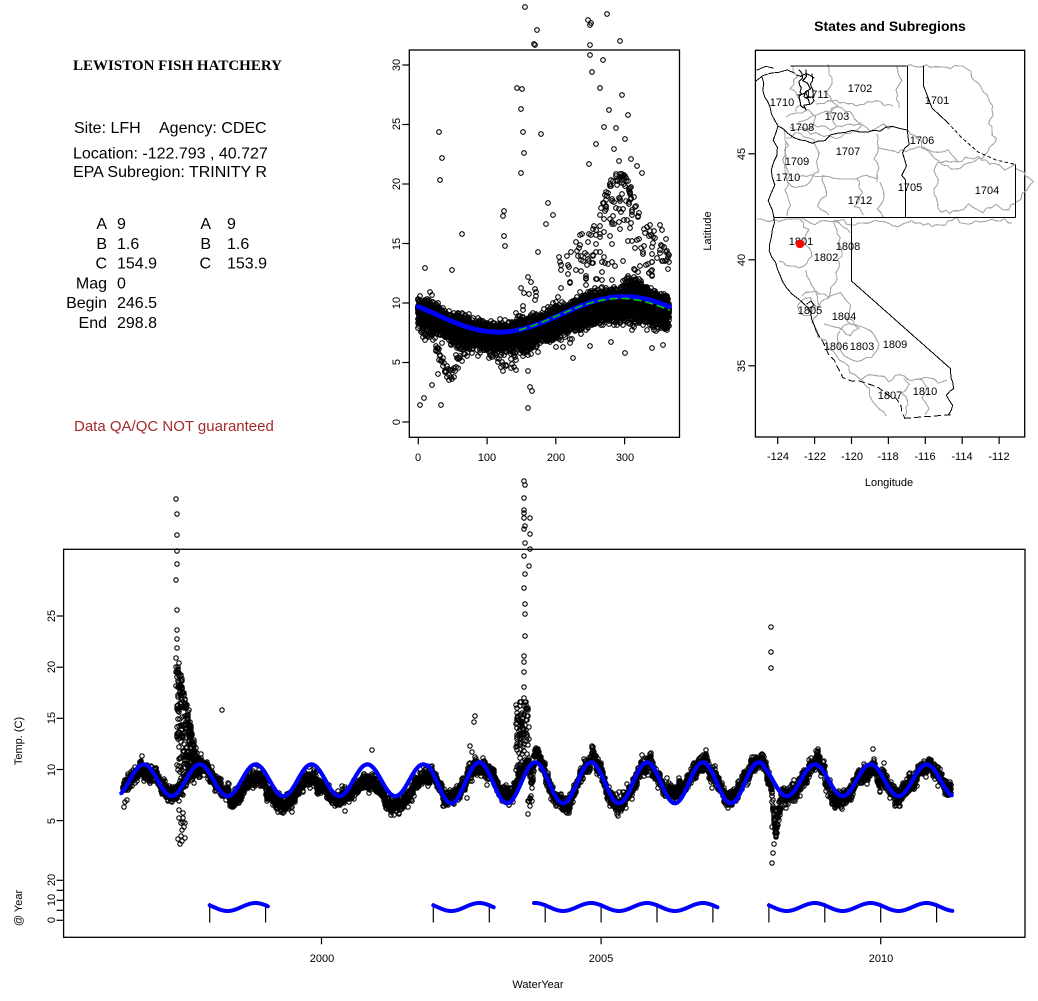  What do you see at coordinates (397, 362) in the screenshot?
I see `svg-text: 5` at bounding box center [397, 362].